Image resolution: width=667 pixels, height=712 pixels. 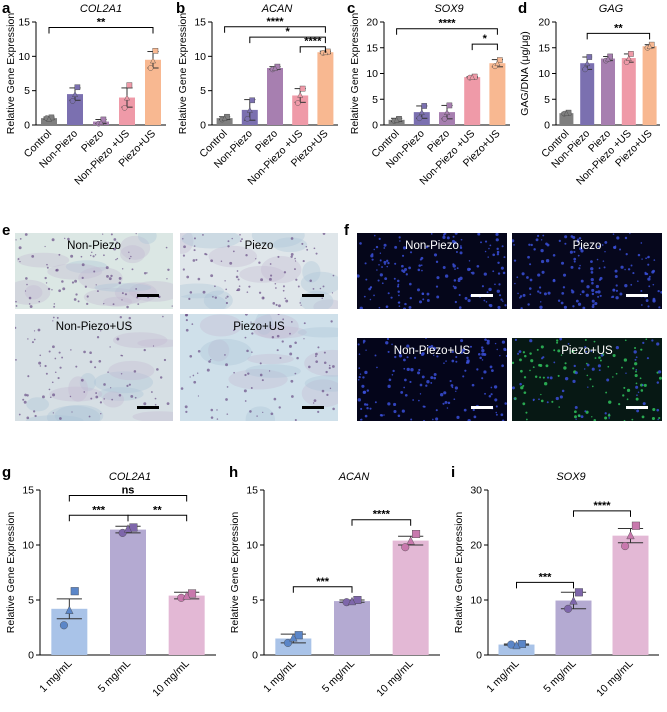 I want to click on micrograph-f-piezo: Piezo, so click(x=587, y=271).